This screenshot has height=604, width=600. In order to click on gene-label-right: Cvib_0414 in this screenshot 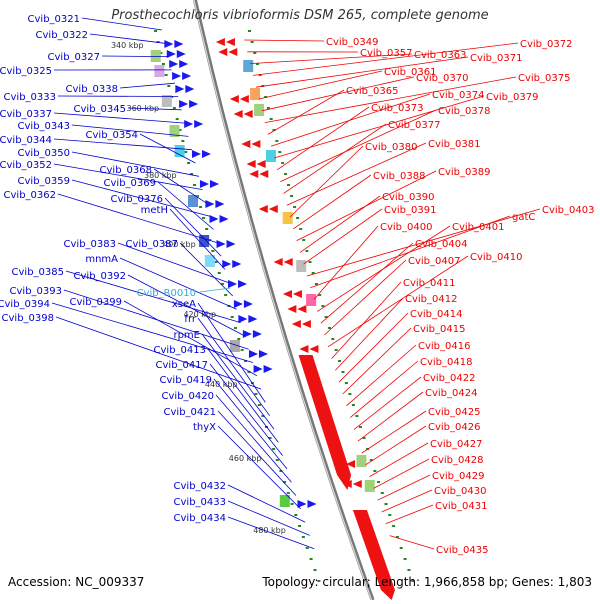, I will do `click(436, 314)`.